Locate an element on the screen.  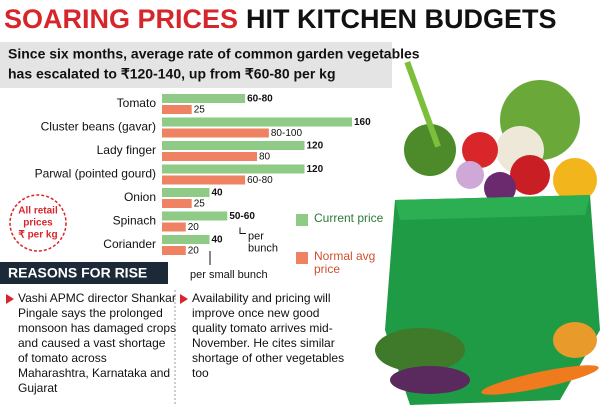
category-label: Onion is located at coordinates (140, 197).